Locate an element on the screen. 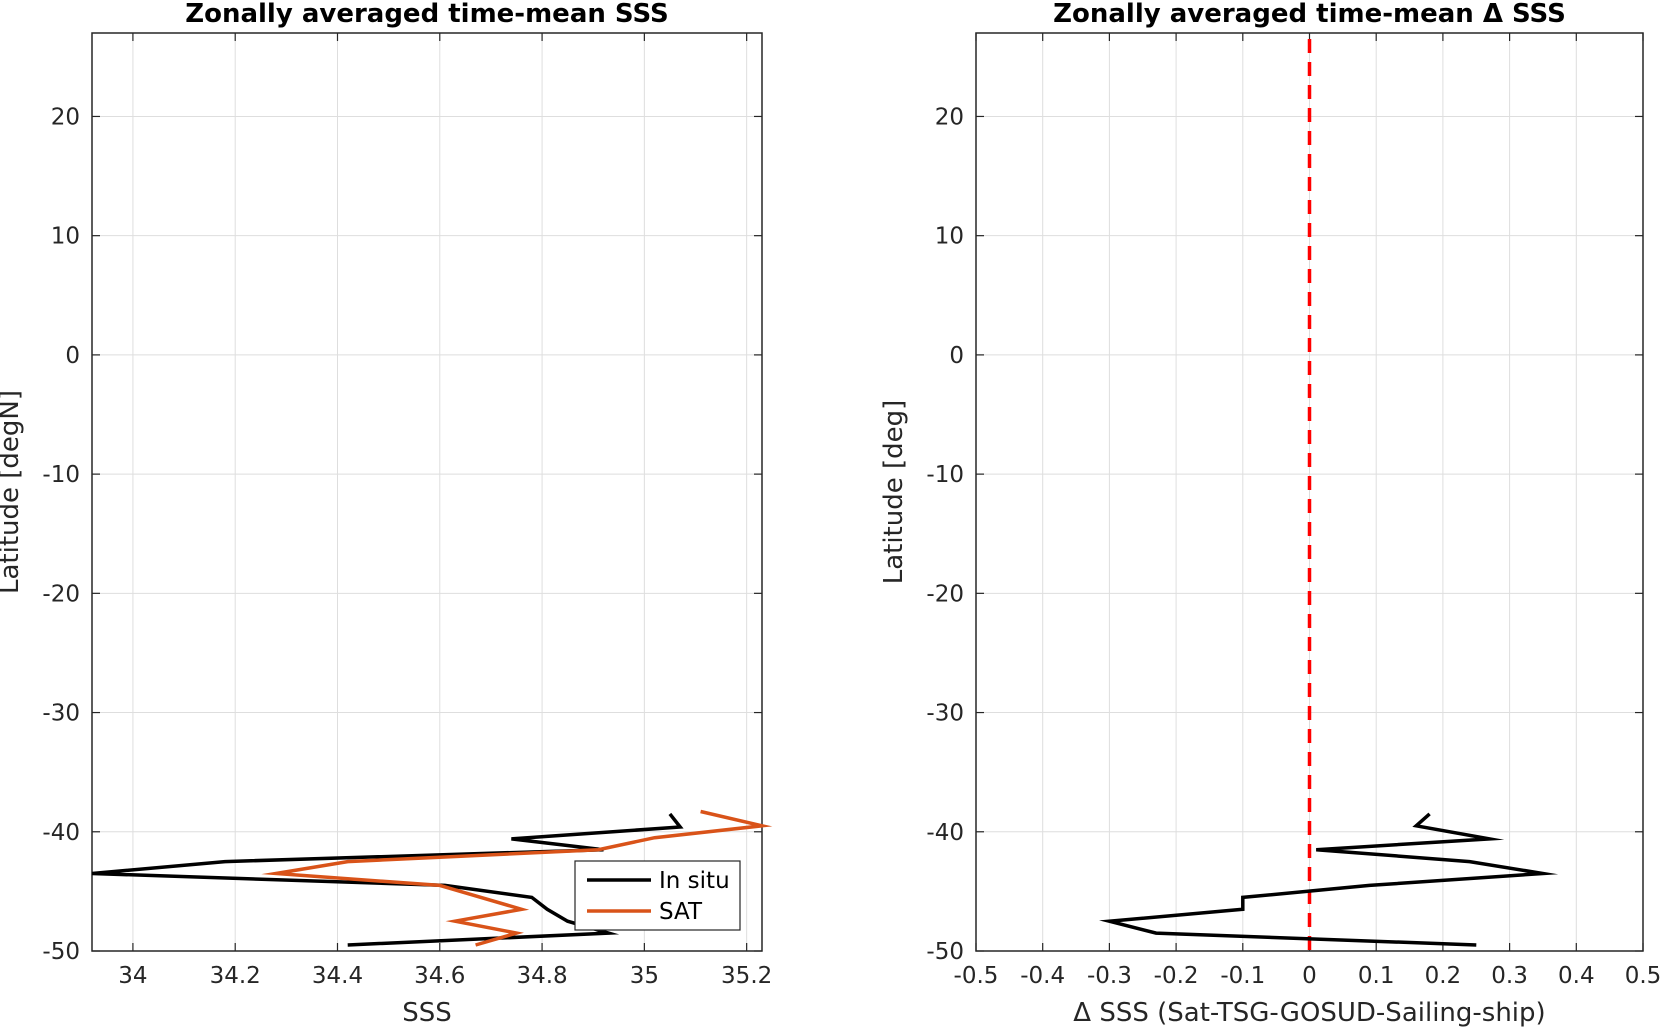 Image resolution: width=1661 pixels, height=1028 pixels. left-y-tick-label: -10 is located at coordinates (61, 475).